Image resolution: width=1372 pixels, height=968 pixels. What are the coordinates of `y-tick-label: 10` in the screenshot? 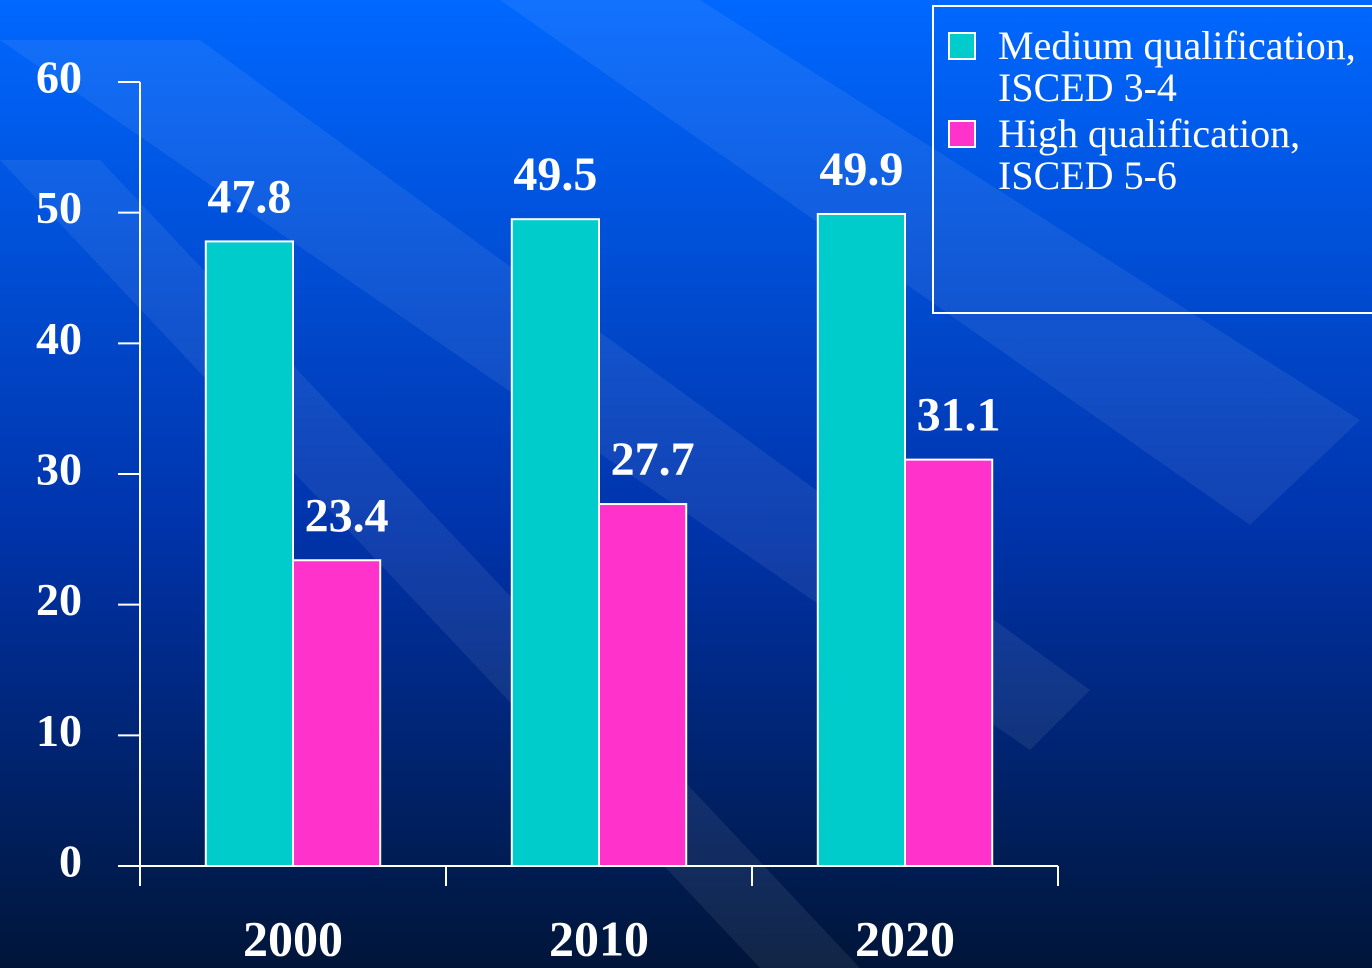 It's located at (59, 730).